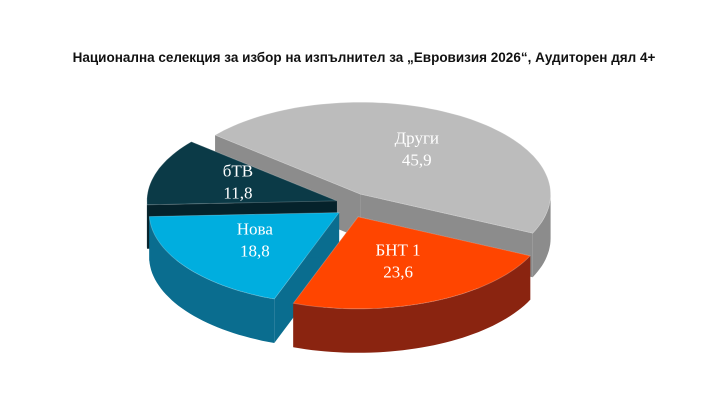 The image size is (728, 416). What do you see at coordinates (398, 272) in the screenshot?
I see `slice-value: 23,6` at bounding box center [398, 272].